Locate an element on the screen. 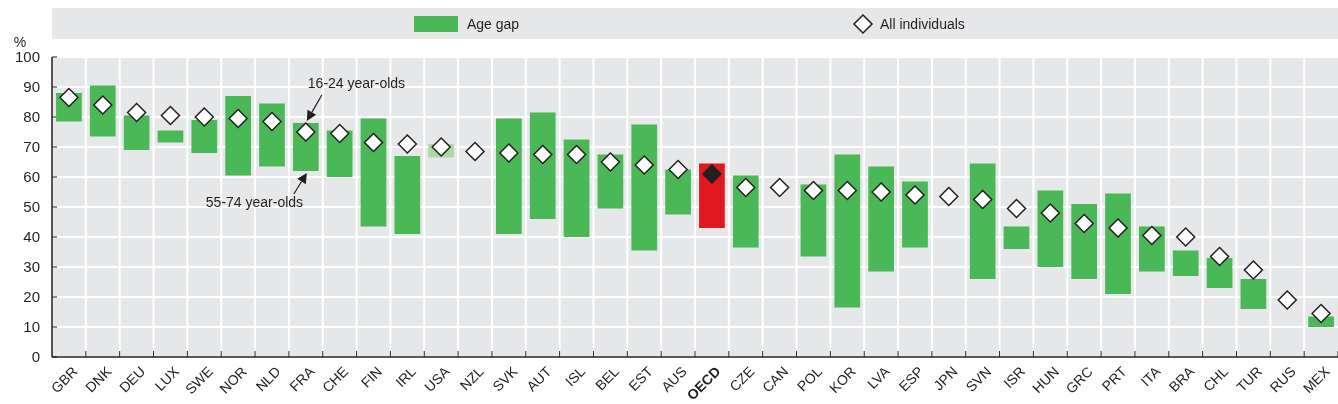  x-tick-label: NZL is located at coordinates (471, 378).